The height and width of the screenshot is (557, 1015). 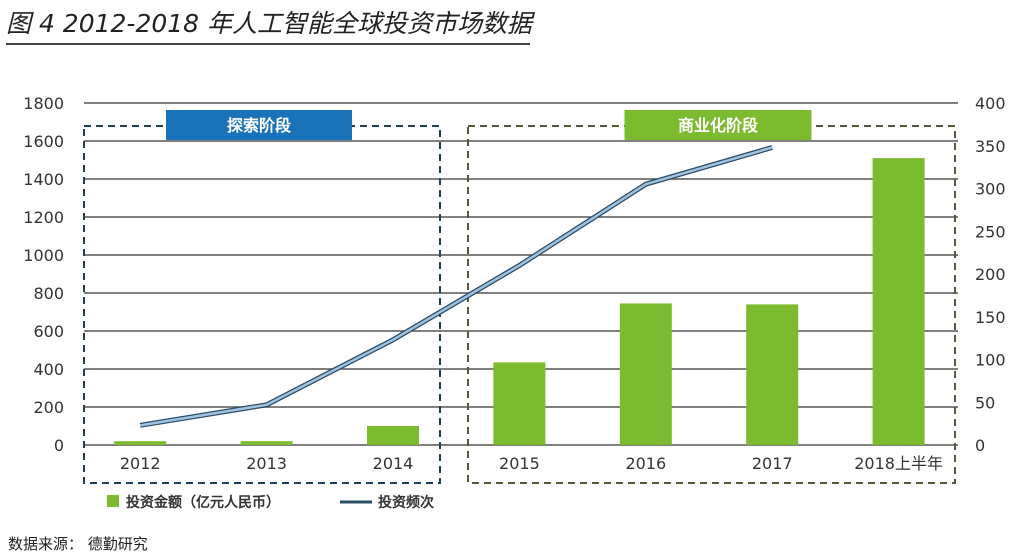 I want to click on legend-label-bar: 投资金额（亿元人民币）, so click(x=203, y=502).